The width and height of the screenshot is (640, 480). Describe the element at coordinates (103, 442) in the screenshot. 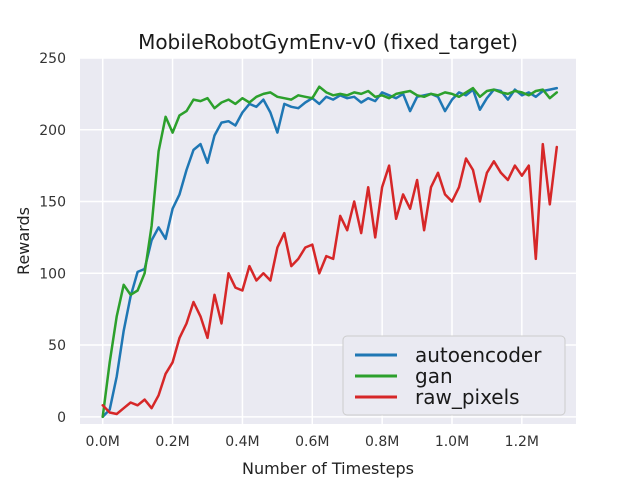

I see `x-tick-label: 0.0M` at that location.